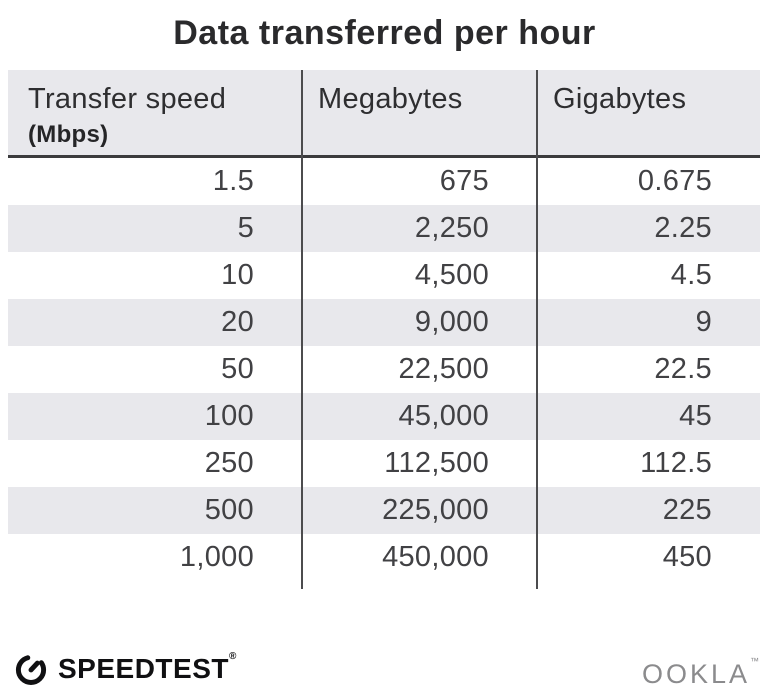 The width and height of the screenshot is (769, 698). Describe the element at coordinates (703, 322) in the screenshot. I see `cell-gigabytes: 9` at that location.